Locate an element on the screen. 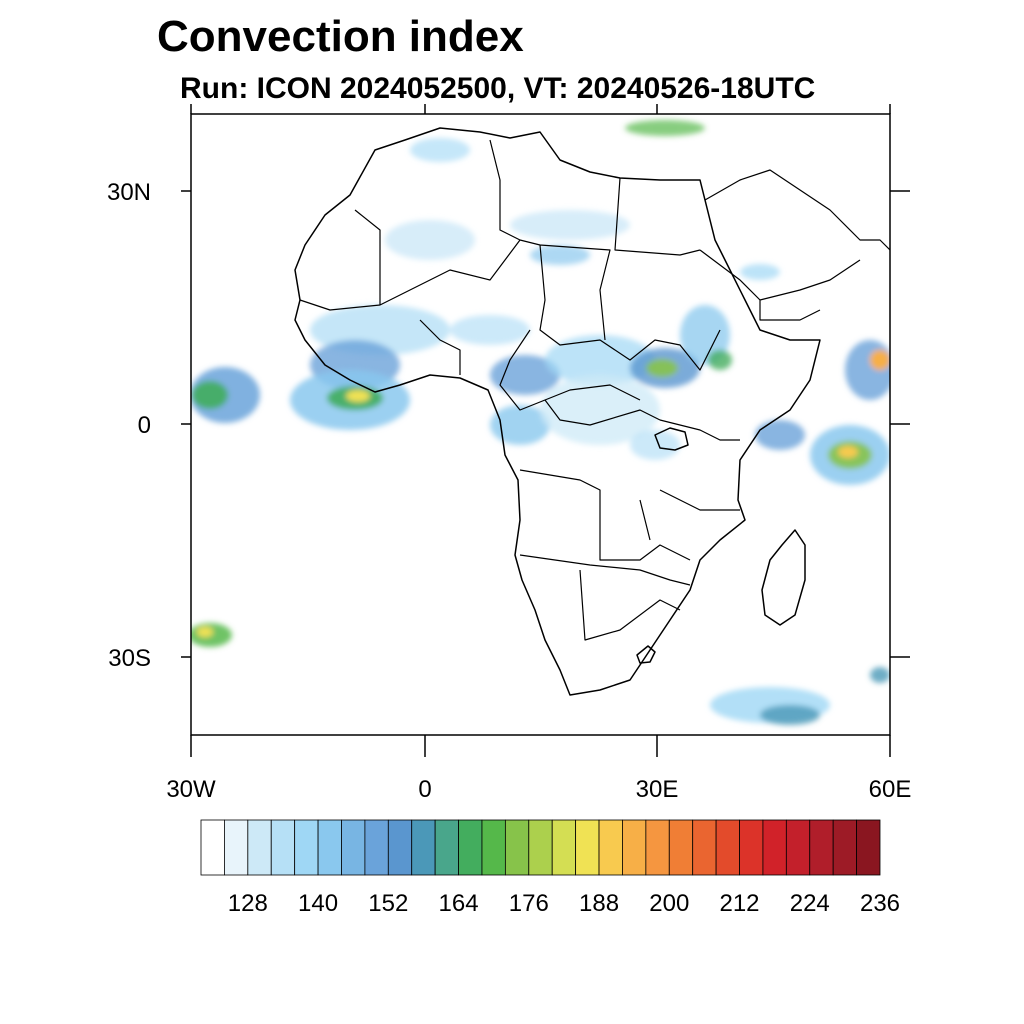 This screenshot has width=1024, height=1024. colorbar is located at coordinates (540, 847).